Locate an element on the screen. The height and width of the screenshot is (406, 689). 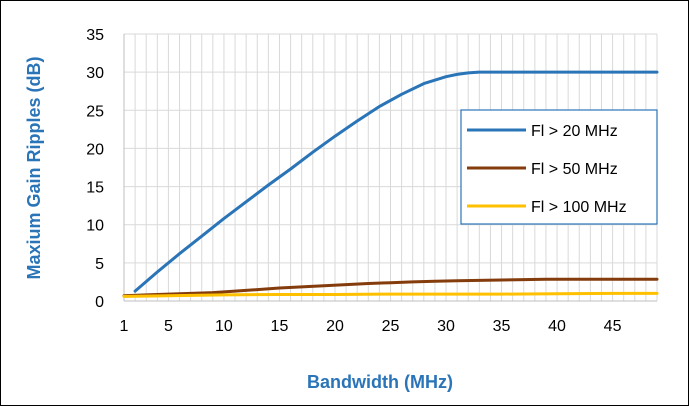
y-tick-label: 25 is located at coordinates (95, 111).